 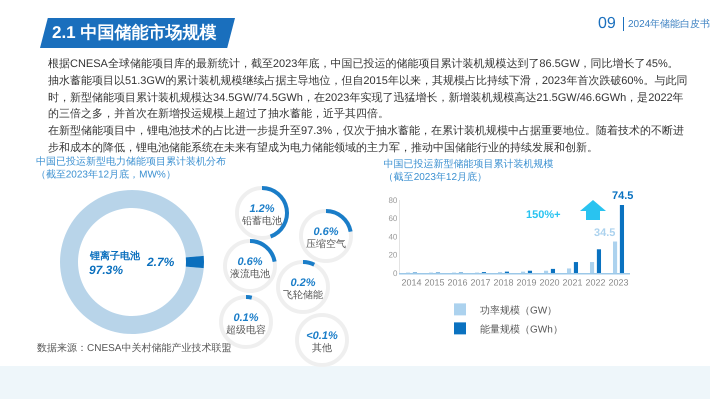 I want to click on data-label: 2.7%, so click(x=160, y=262).